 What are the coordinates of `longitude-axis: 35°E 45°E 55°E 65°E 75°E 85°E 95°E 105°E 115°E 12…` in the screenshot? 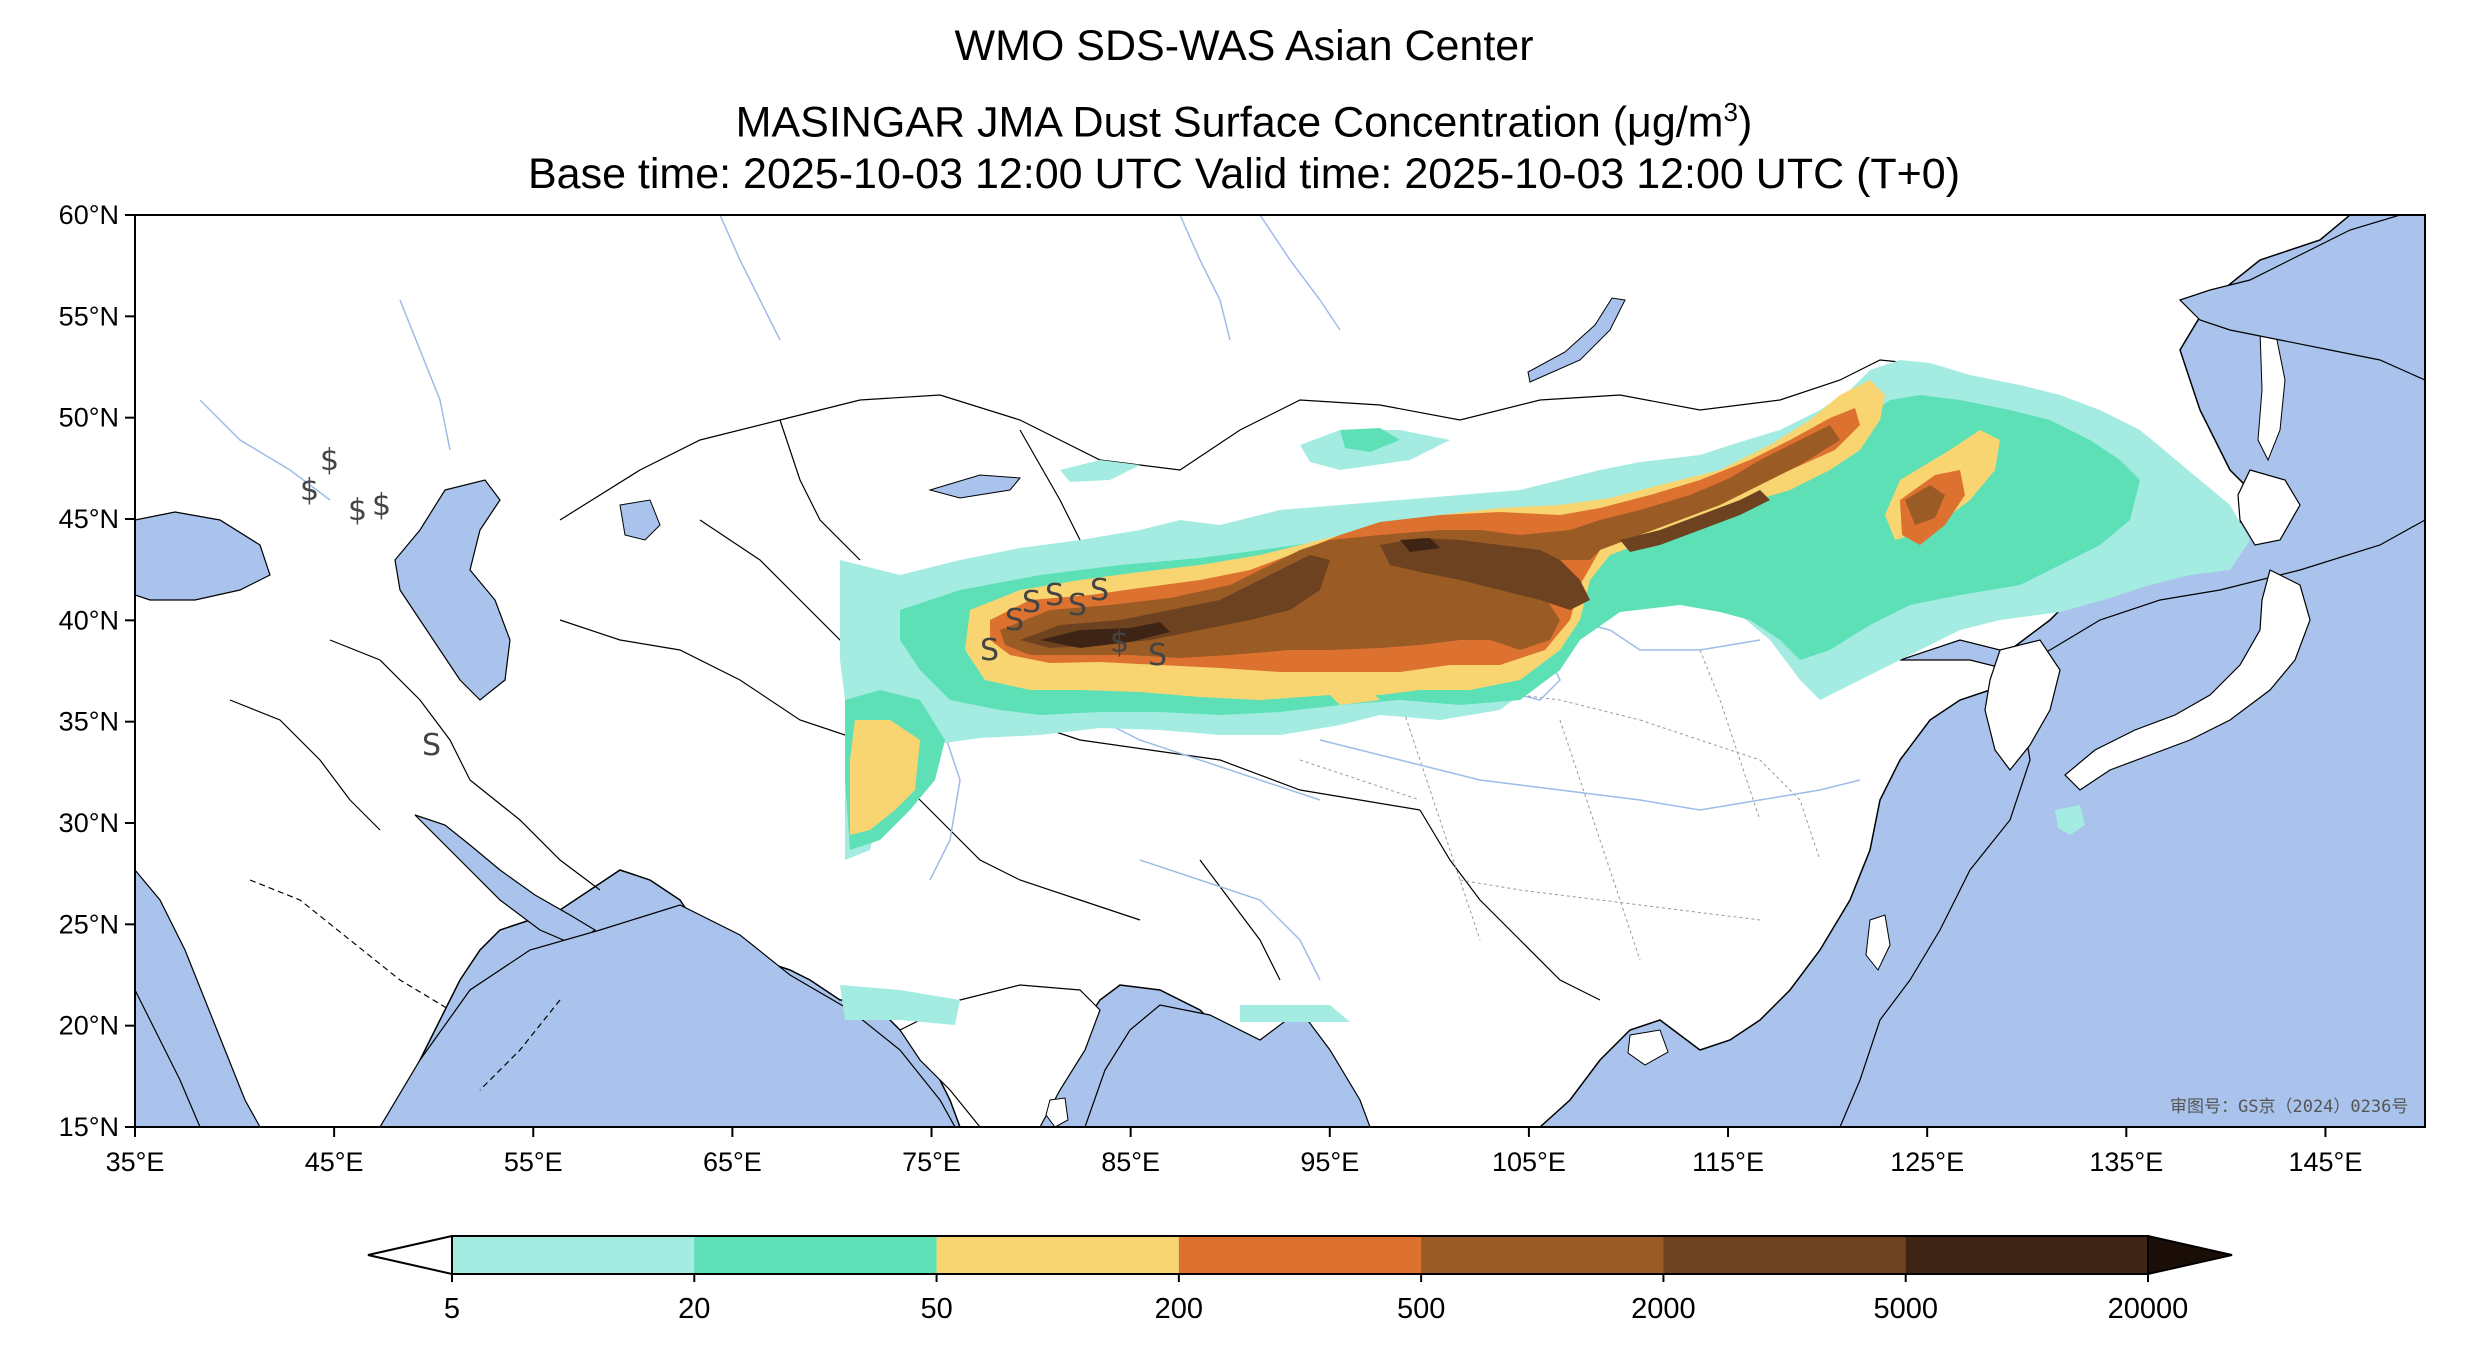 It's located at (1234, 1152).